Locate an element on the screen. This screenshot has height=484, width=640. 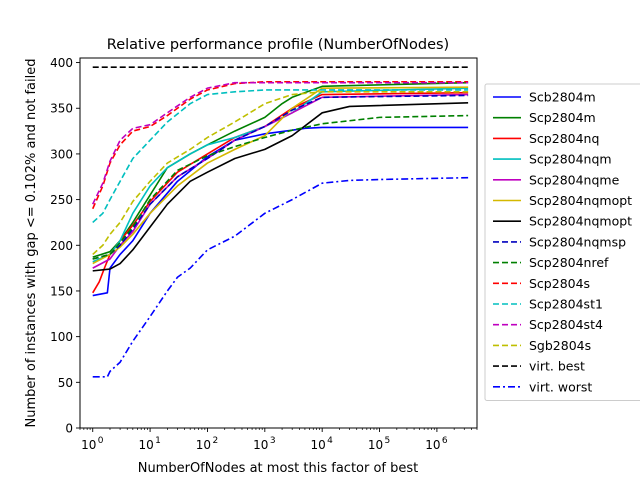
legend-label-9: Scp2804s is located at coordinates (559, 283).